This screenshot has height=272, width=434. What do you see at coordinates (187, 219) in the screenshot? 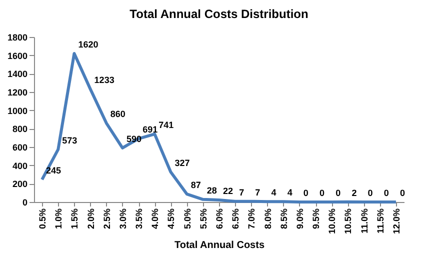
I see `x-tick-label: 5.0%` at bounding box center [187, 219].